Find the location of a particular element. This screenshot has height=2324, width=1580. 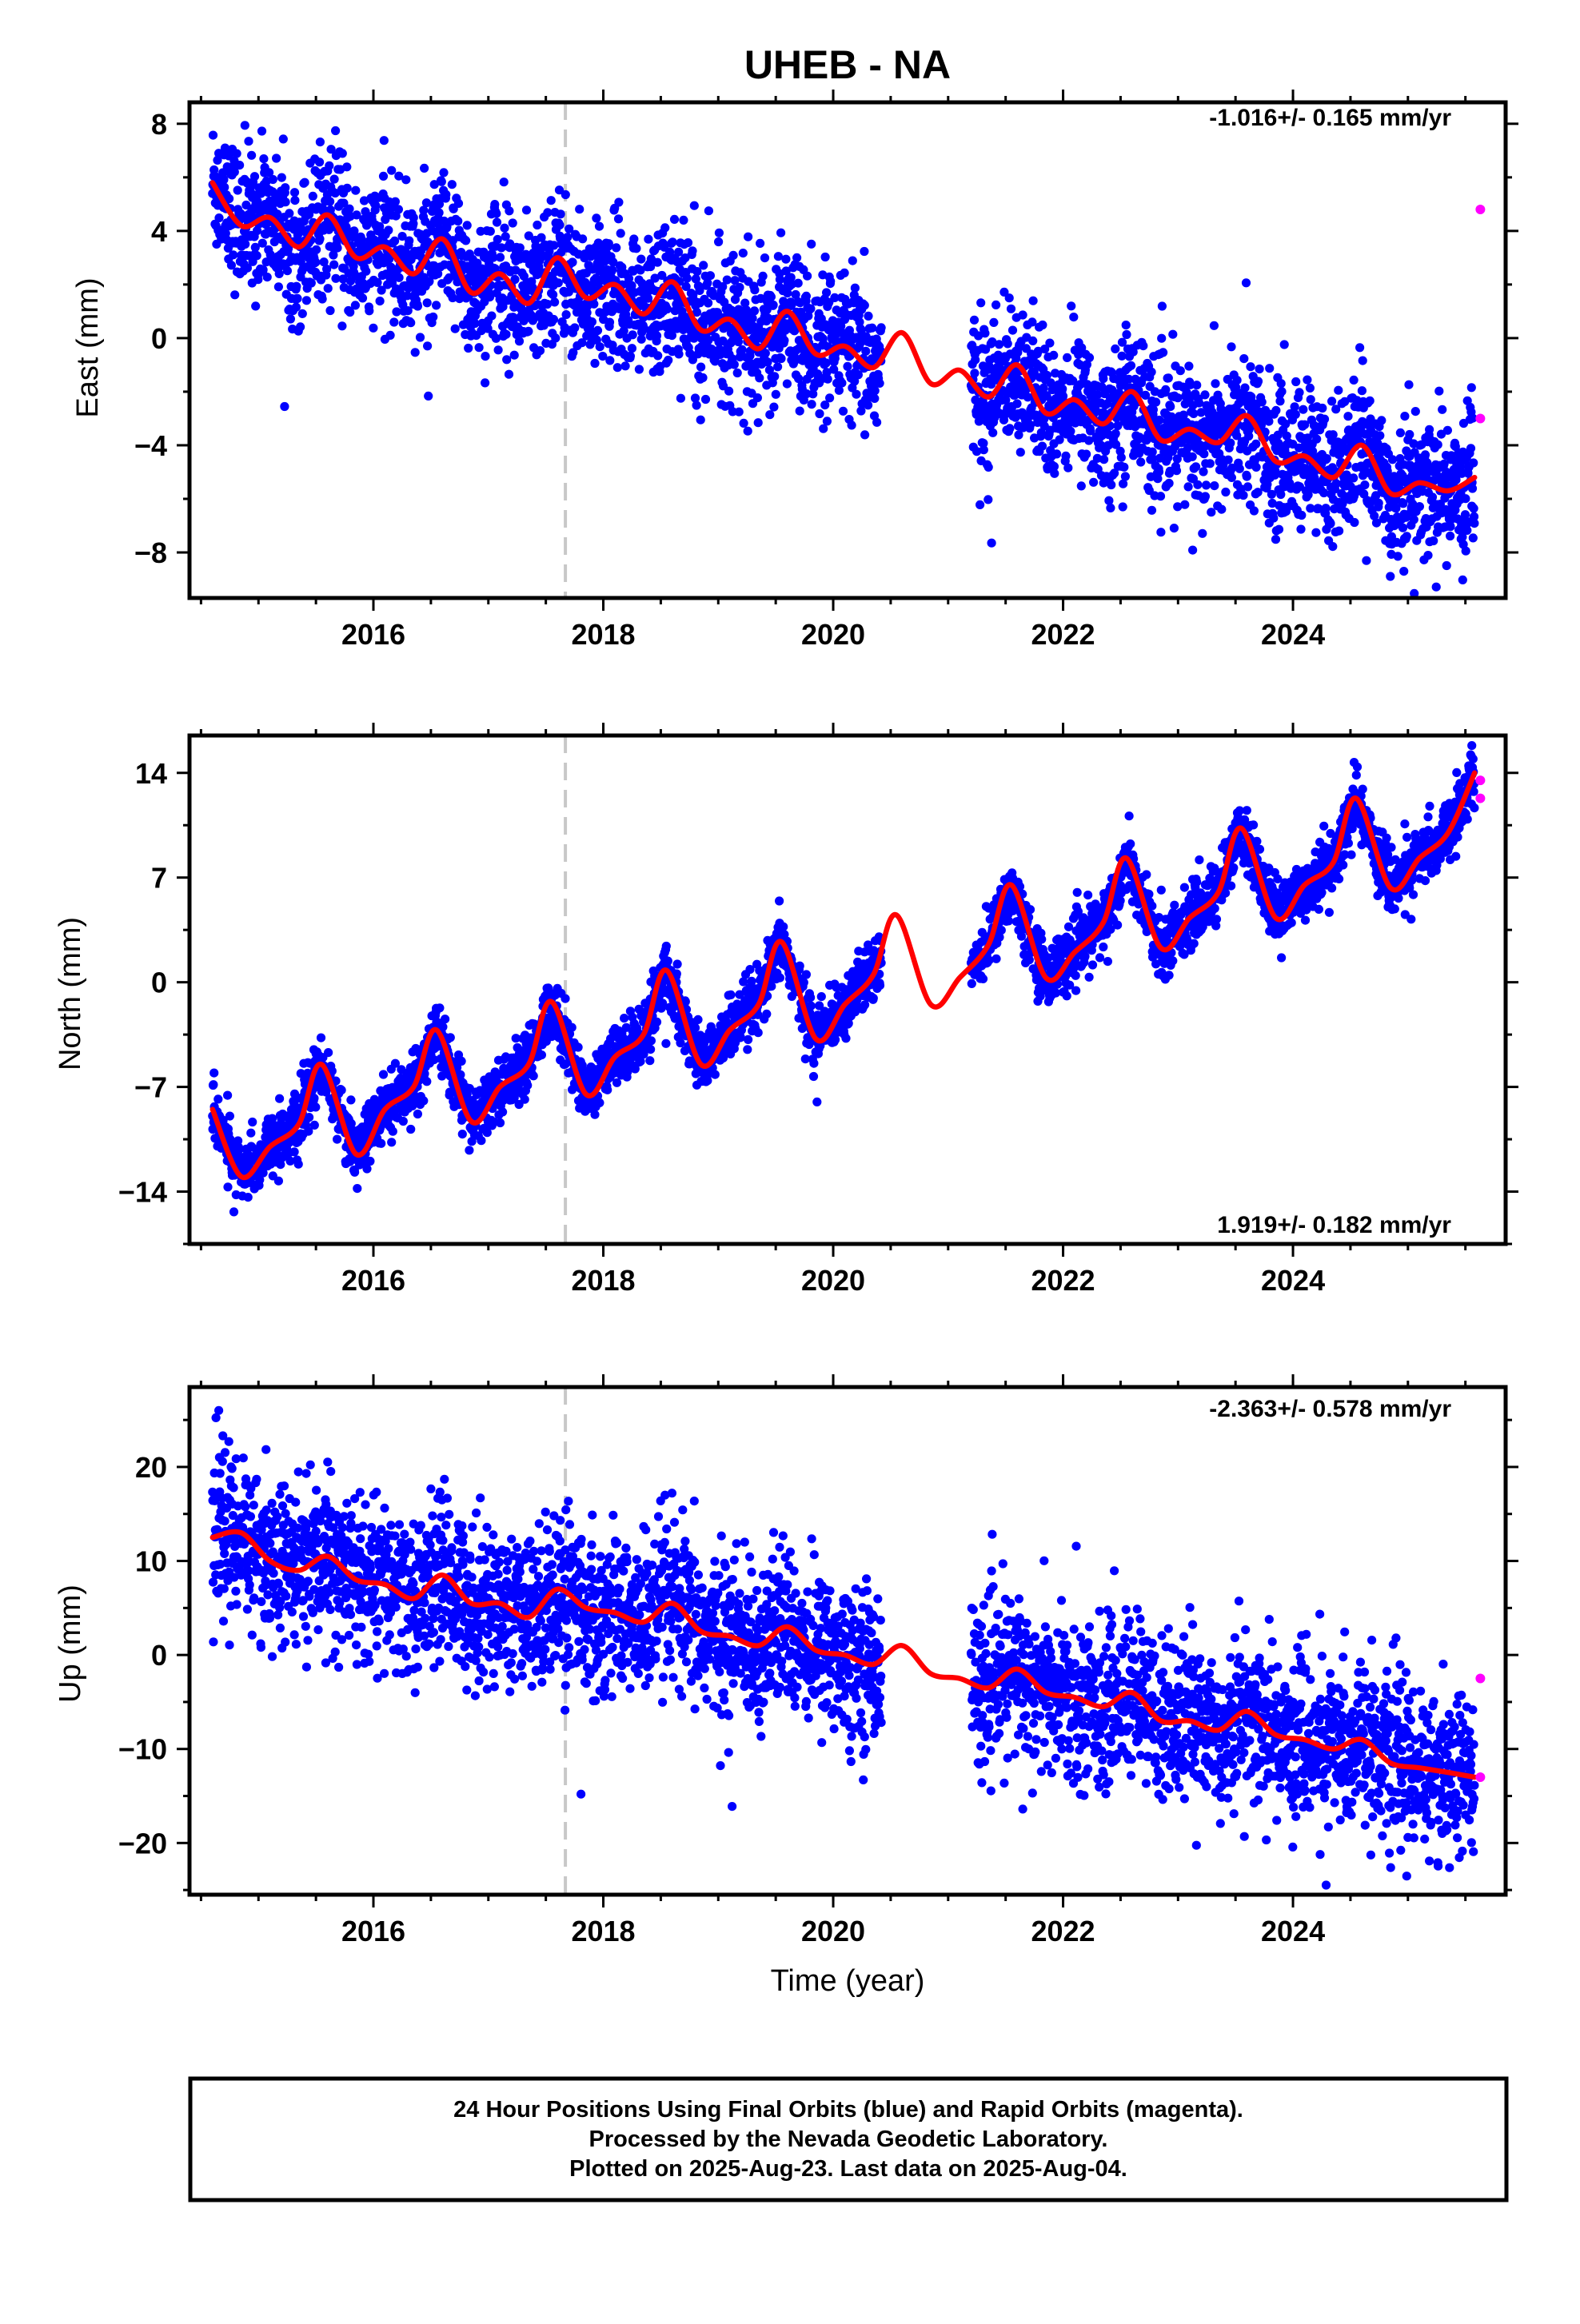

east-rapid-orbit-point is located at coordinates (1480, 418).